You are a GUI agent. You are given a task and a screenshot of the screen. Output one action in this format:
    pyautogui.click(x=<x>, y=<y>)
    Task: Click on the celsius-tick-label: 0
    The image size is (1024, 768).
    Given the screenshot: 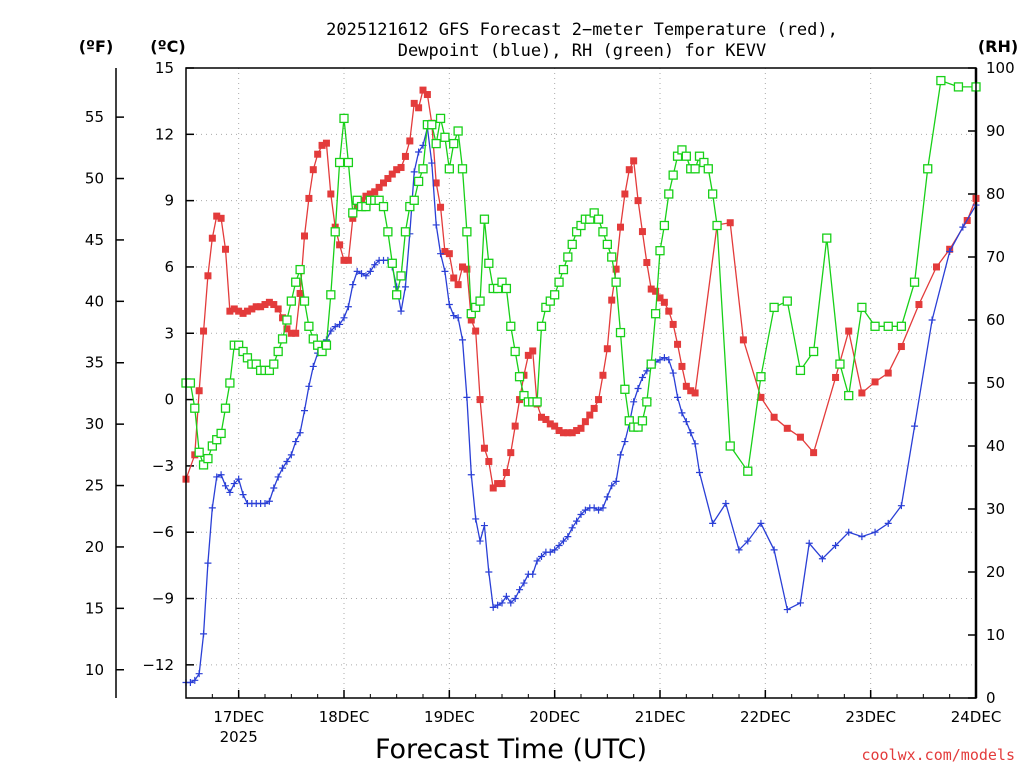 What is the action you would take?
    pyautogui.click(x=169, y=400)
    